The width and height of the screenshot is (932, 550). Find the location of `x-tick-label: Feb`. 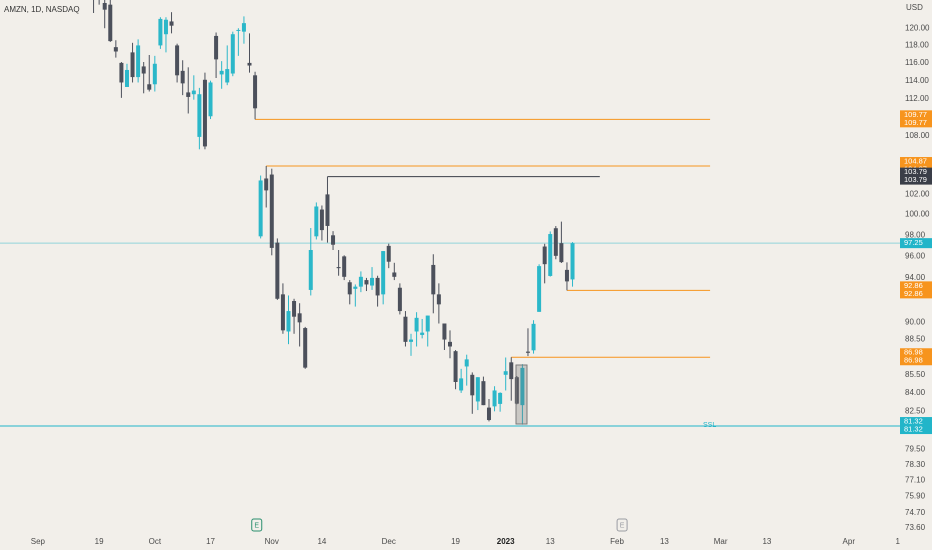

x-tick-label: Feb is located at coordinates (617, 541).